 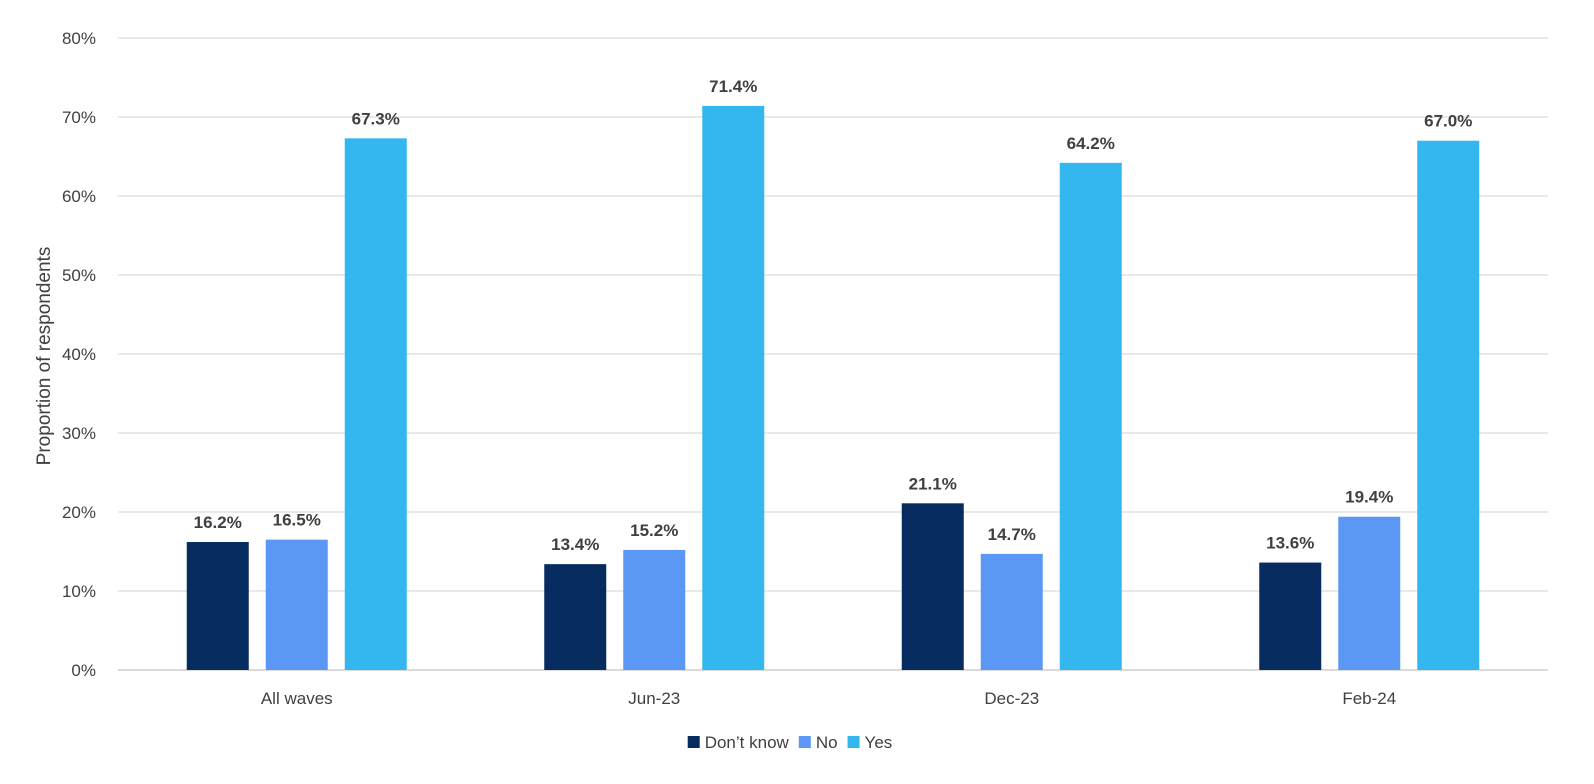 What do you see at coordinates (828, 698) in the screenshot?
I see `x-axis-categories: All waves Jun-23 Dec-23 Feb-24` at bounding box center [828, 698].